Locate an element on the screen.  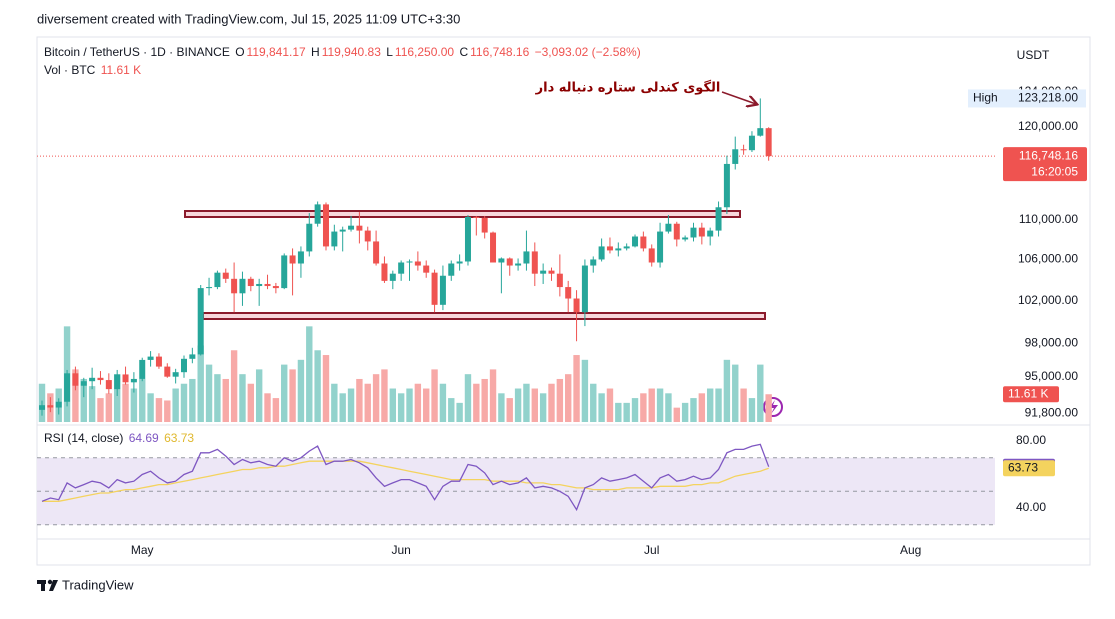
logo-part is located at coordinates (43, 585).